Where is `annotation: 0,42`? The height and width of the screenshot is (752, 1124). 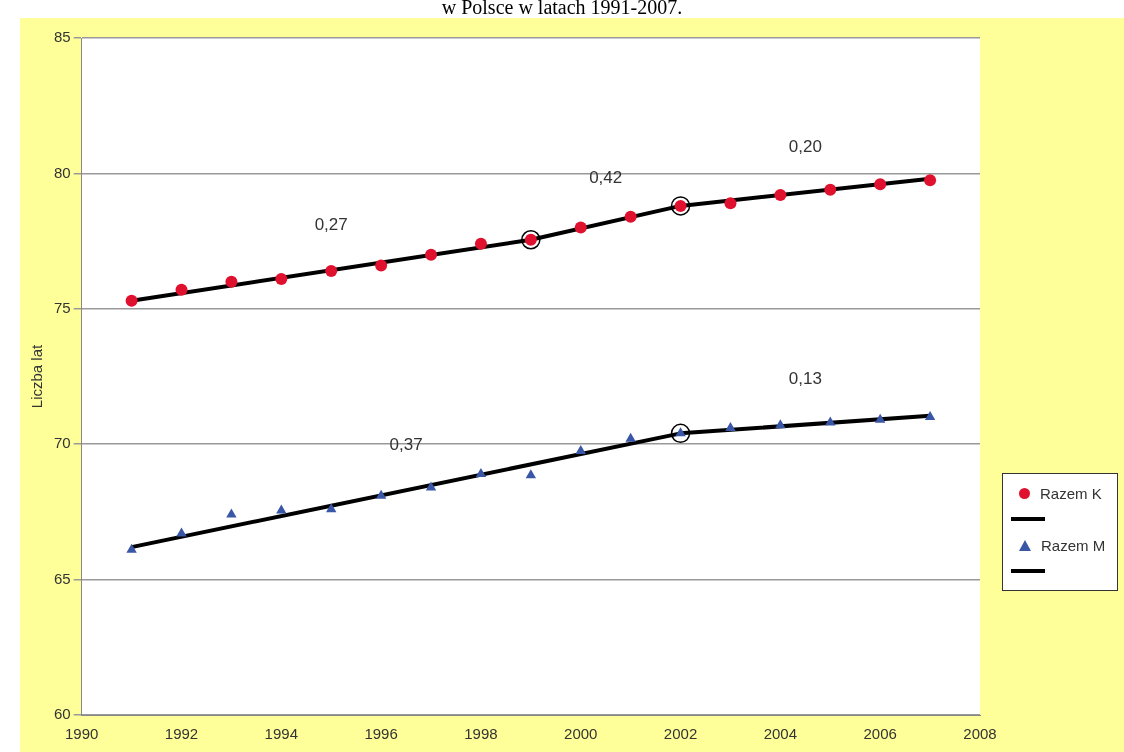
annotation: 0,42 is located at coordinates (606, 177).